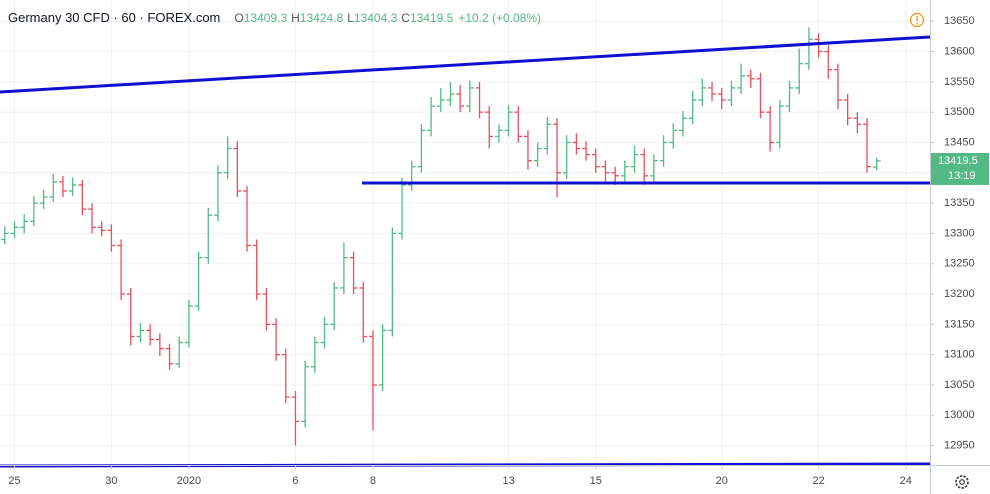  Describe the element at coordinates (959, 264) in the screenshot. I see `y-tick-label: 13250` at that location.